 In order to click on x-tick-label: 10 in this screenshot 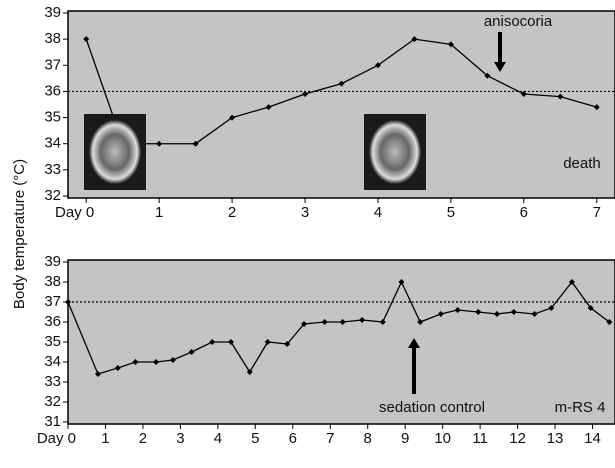, I will do `click(442, 438)`.